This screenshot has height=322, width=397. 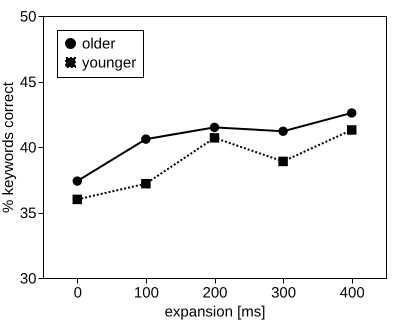 What do you see at coordinates (109, 63) in the screenshot?
I see `legend-label: younger` at bounding box center [109, 63].